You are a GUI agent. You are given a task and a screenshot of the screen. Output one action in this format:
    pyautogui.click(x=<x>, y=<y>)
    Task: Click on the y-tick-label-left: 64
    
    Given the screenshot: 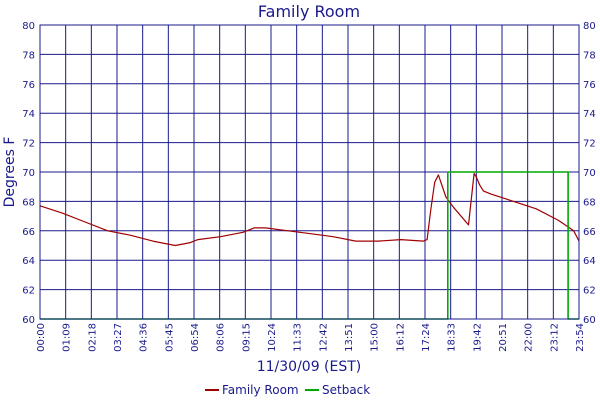 What is the action you would take?
    pyautogui.click(x=28, y=261)
    